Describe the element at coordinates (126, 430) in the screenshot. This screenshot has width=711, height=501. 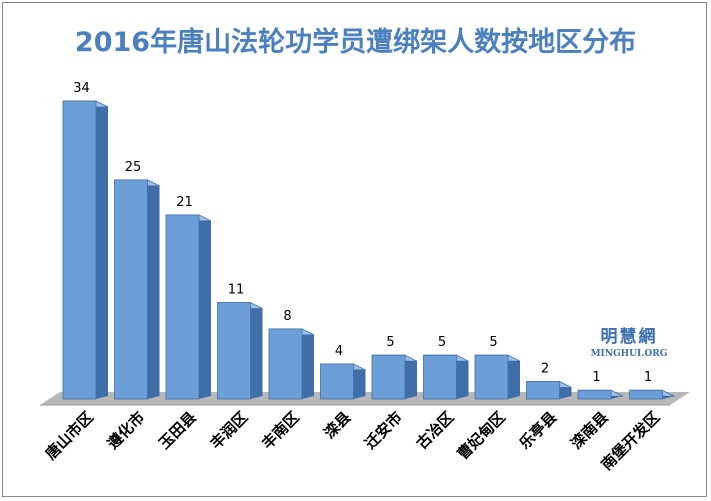
I see `tick-label: 遵化市` at that location.